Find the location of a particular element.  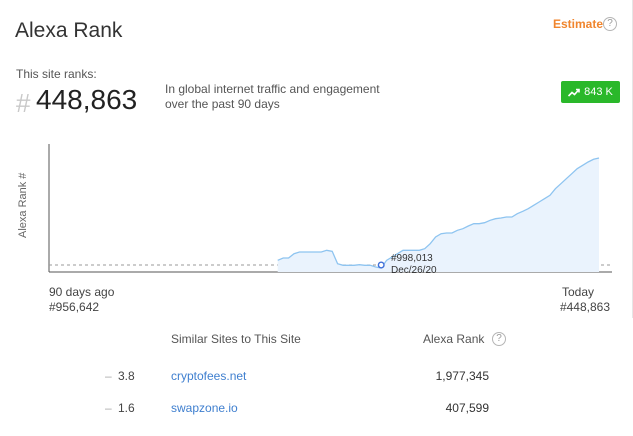

end-label: Today is located at coordinates (577, 292).